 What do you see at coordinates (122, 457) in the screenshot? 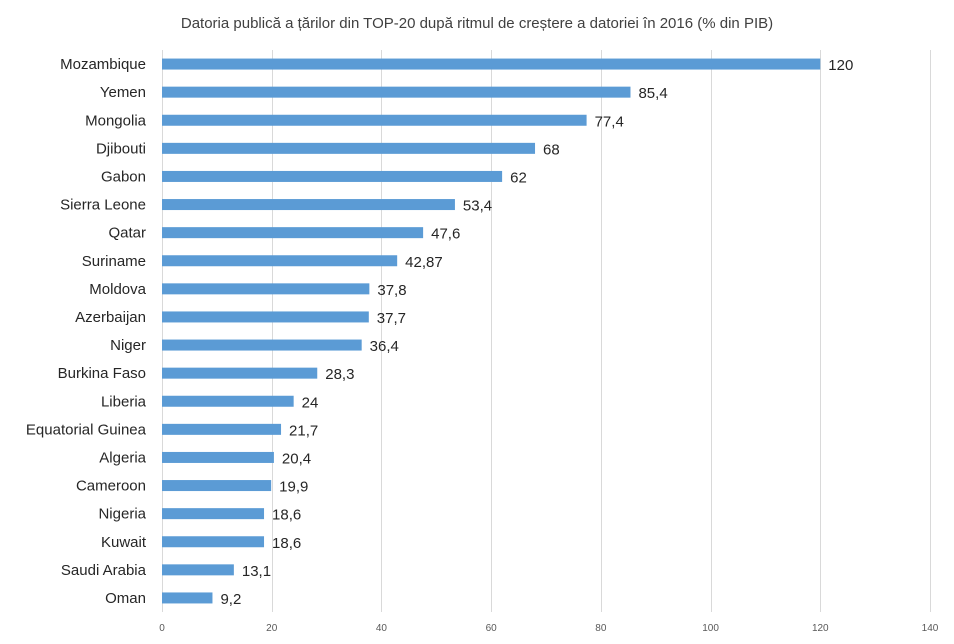
I see `category-label: Algeria` at bounding box center [122, 457].